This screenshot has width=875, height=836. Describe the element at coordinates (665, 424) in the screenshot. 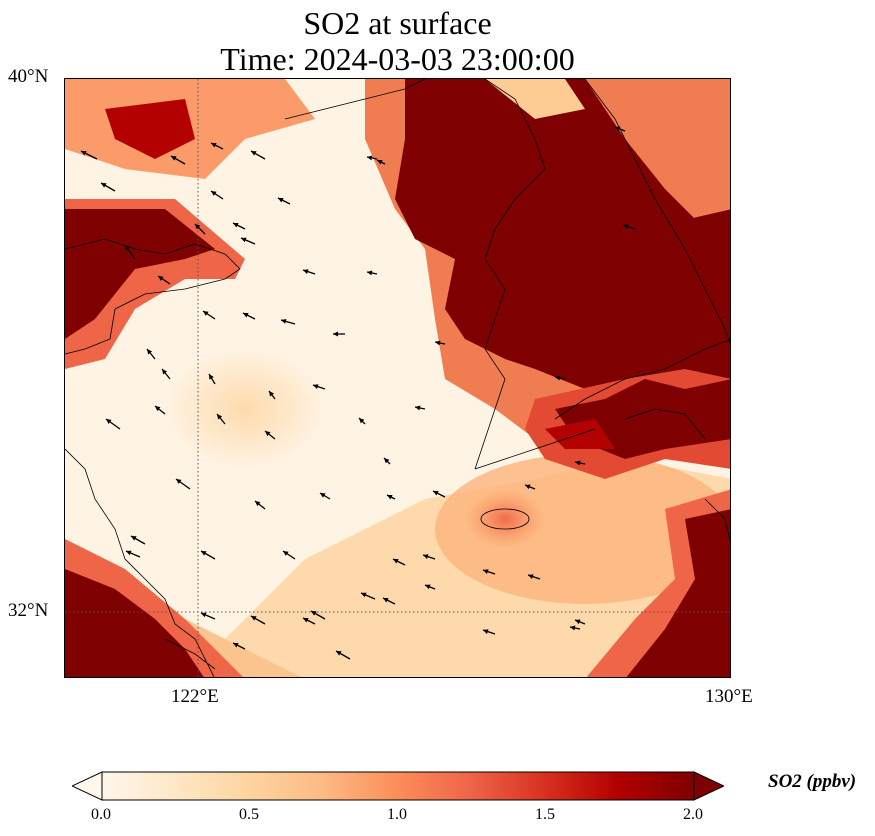

I see `coastline-kyushu` at that location.